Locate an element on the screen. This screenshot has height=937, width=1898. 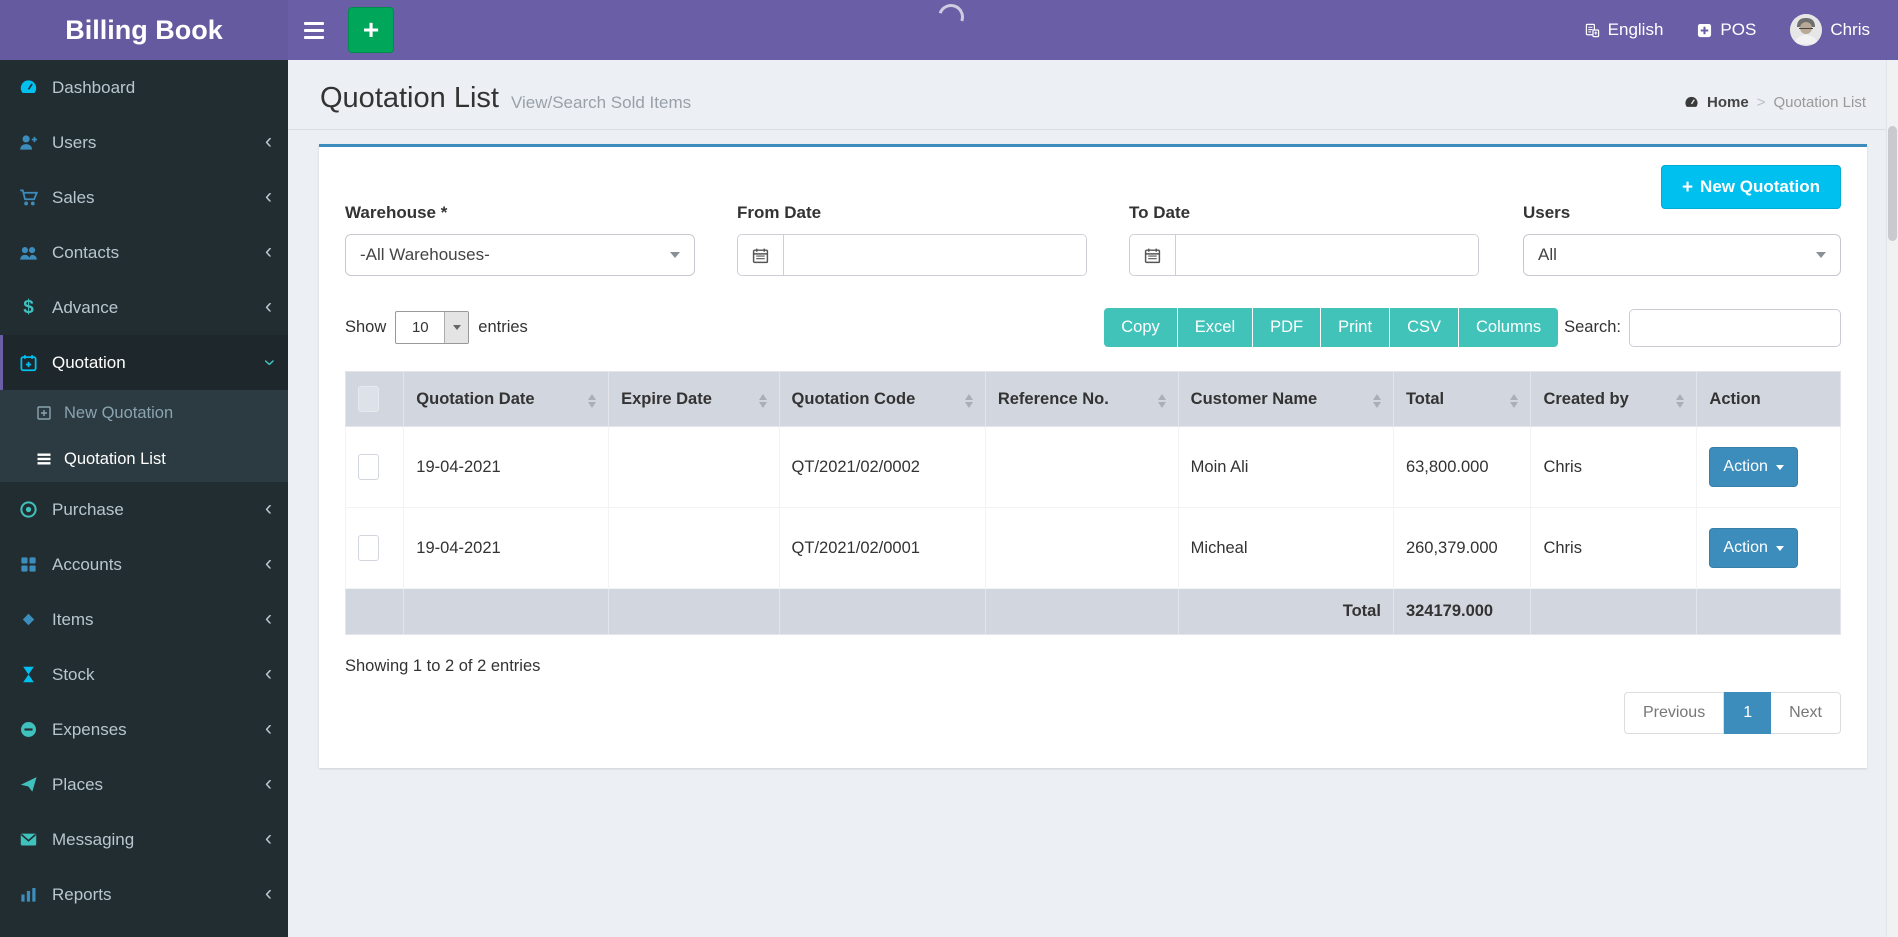
sidebar-subitem-label: New Quotation is located at coordinates (119, 412).